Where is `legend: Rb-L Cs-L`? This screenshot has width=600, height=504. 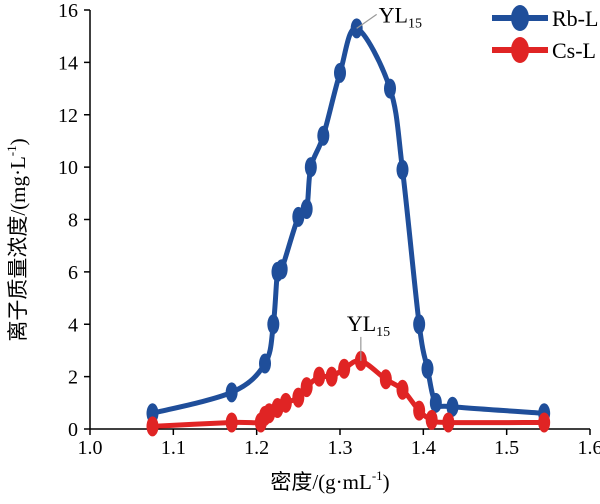 legend: Rb-L Cs-L is located at coordinates (545, 34).